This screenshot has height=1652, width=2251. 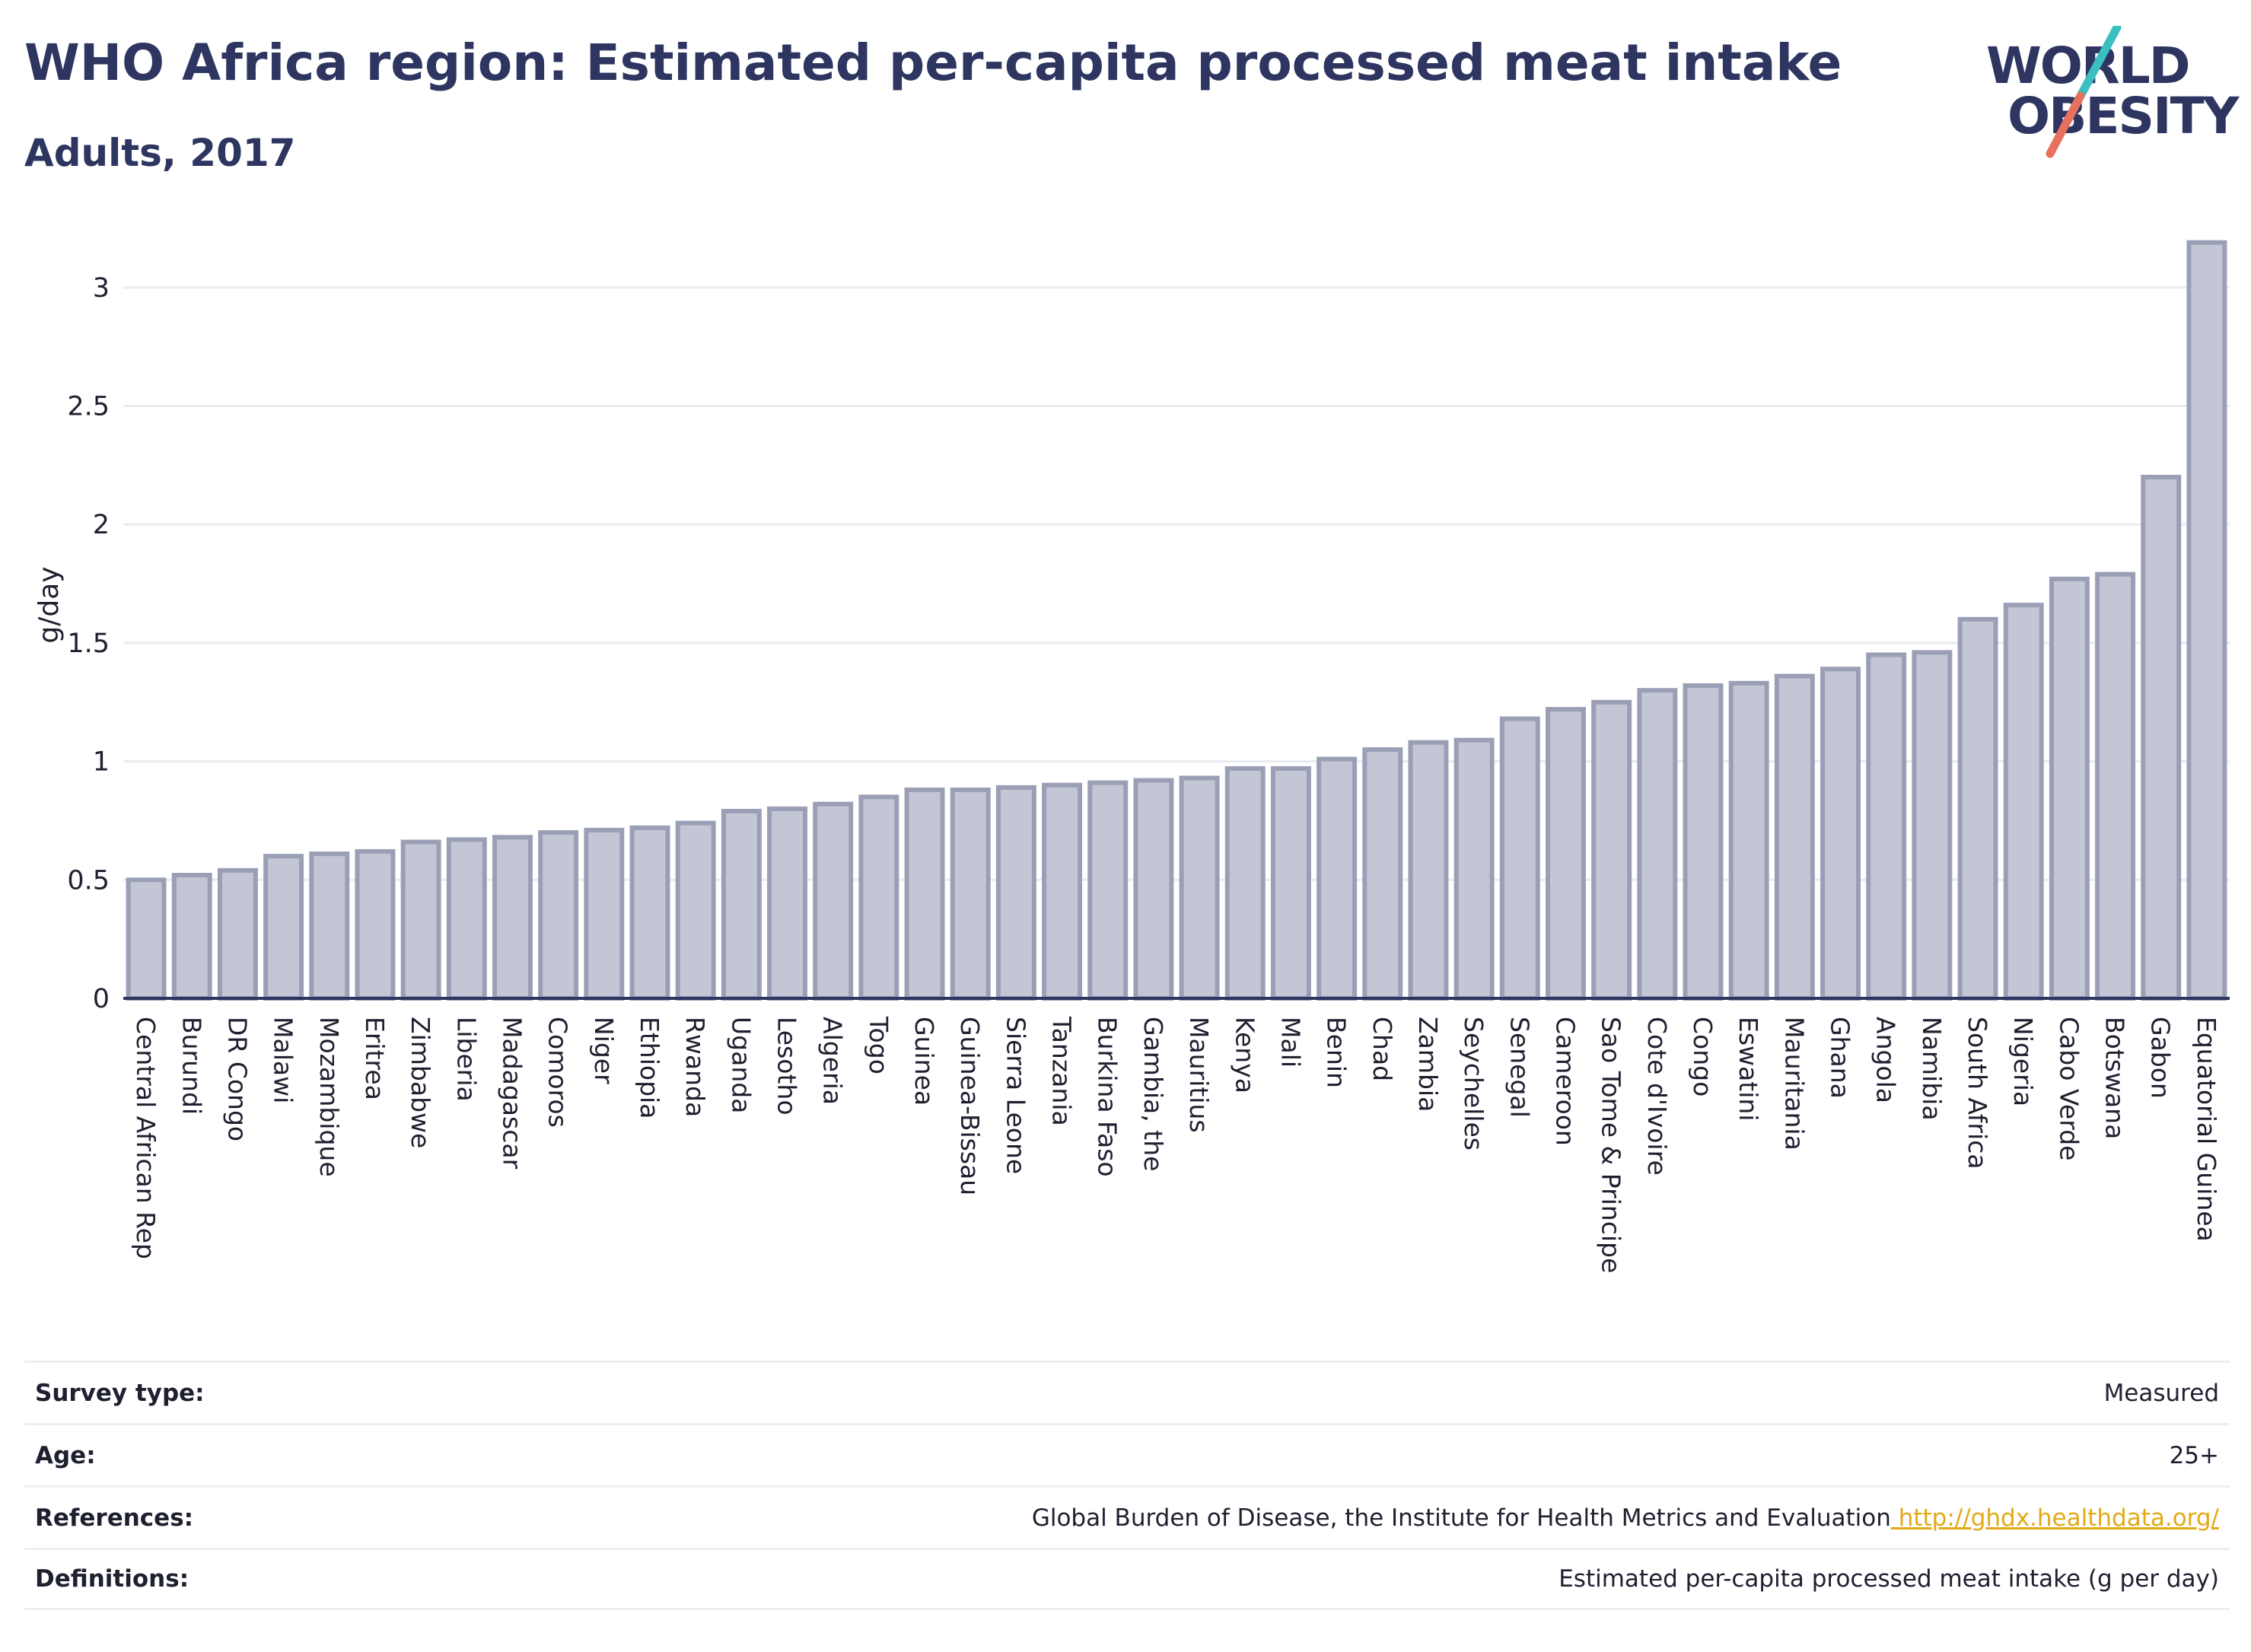 I want to click on x-tick-label: Botswana, so click(x=2115, y=1078).